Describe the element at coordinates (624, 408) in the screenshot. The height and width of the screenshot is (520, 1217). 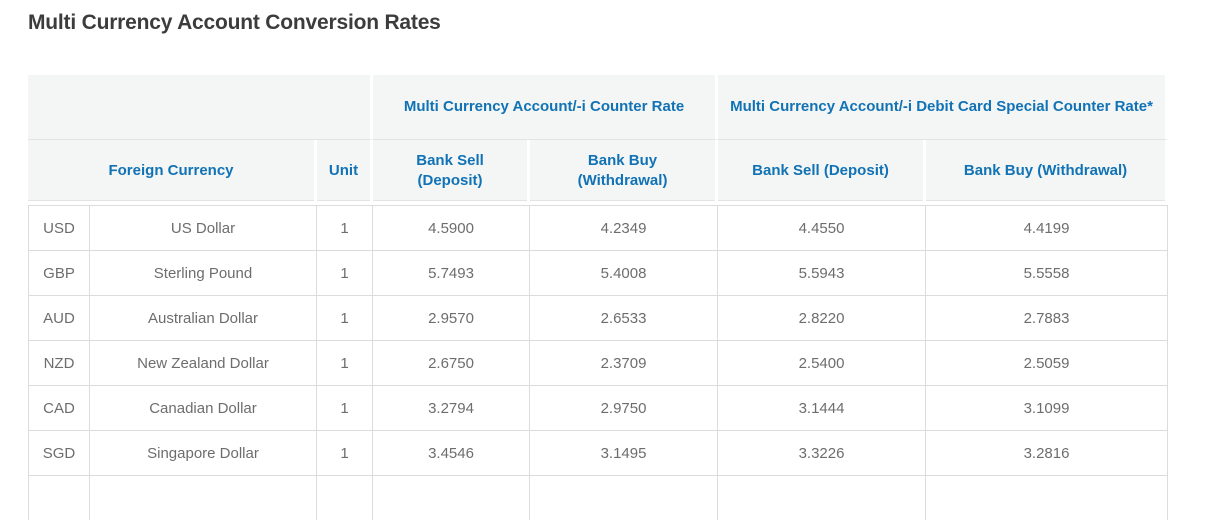
I see `counter-bank-buy-cell: 2.9750` at that location.